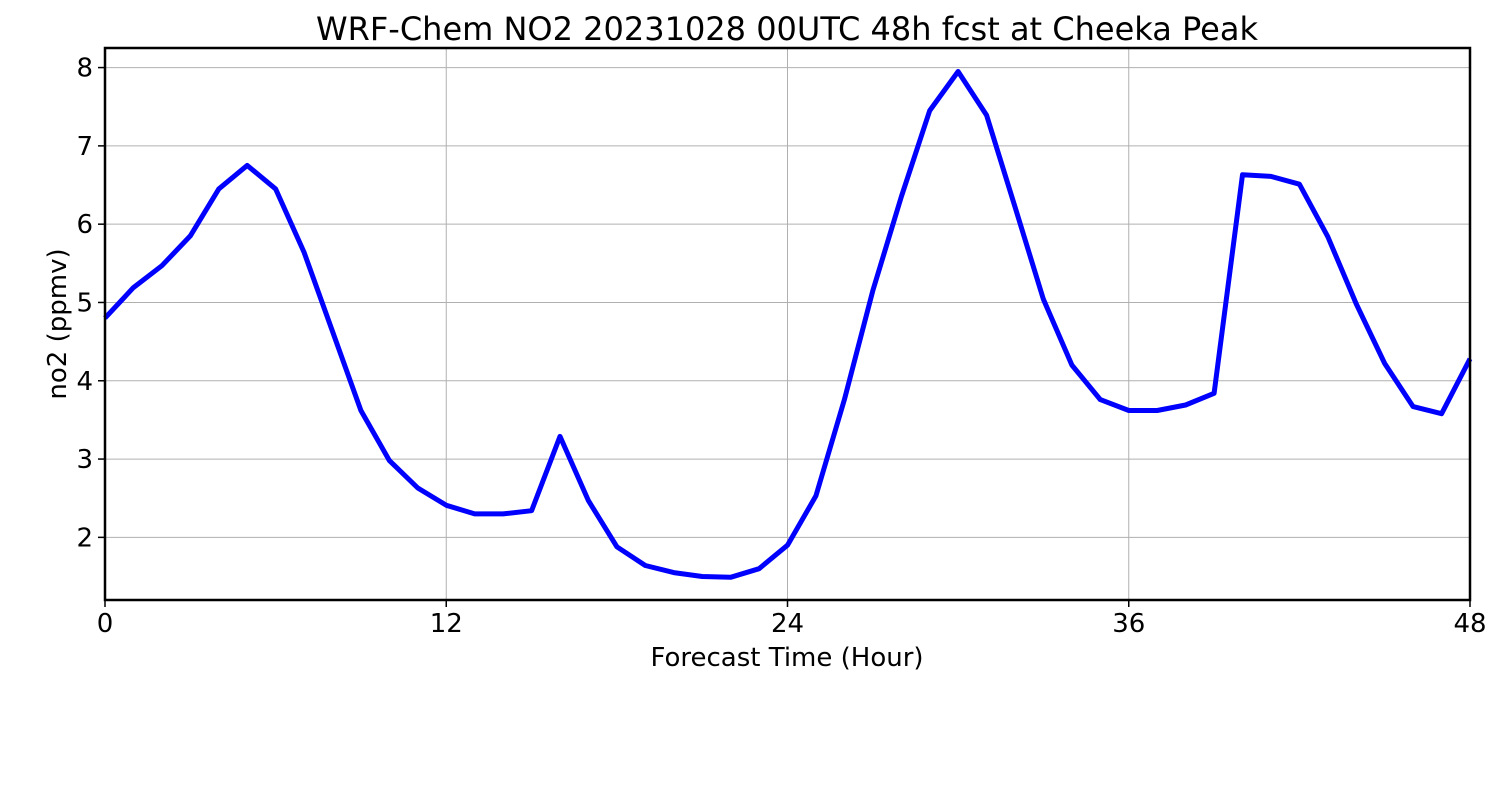 This screenshot has height=804, width=1500. What do you see at coordinates (787, 624) in the screenshot?
I see `x-tick-label: 24` at bounding box center [787, 624].